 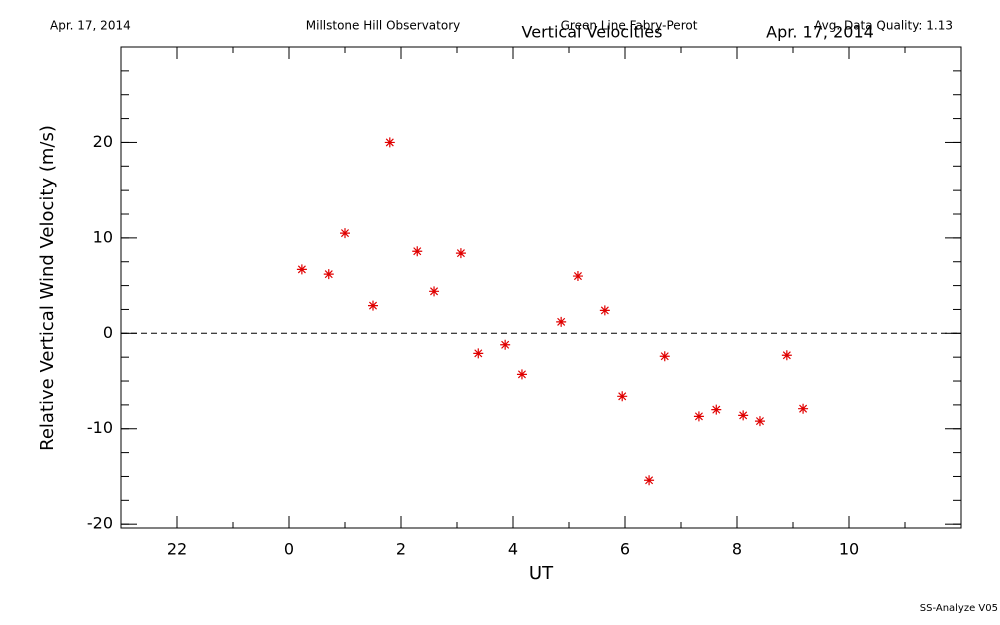 What do you see at coordinates (90, 26) in the screenshot?
I see `date: Apr. 17, 2014` at bounding box center [90, 26].